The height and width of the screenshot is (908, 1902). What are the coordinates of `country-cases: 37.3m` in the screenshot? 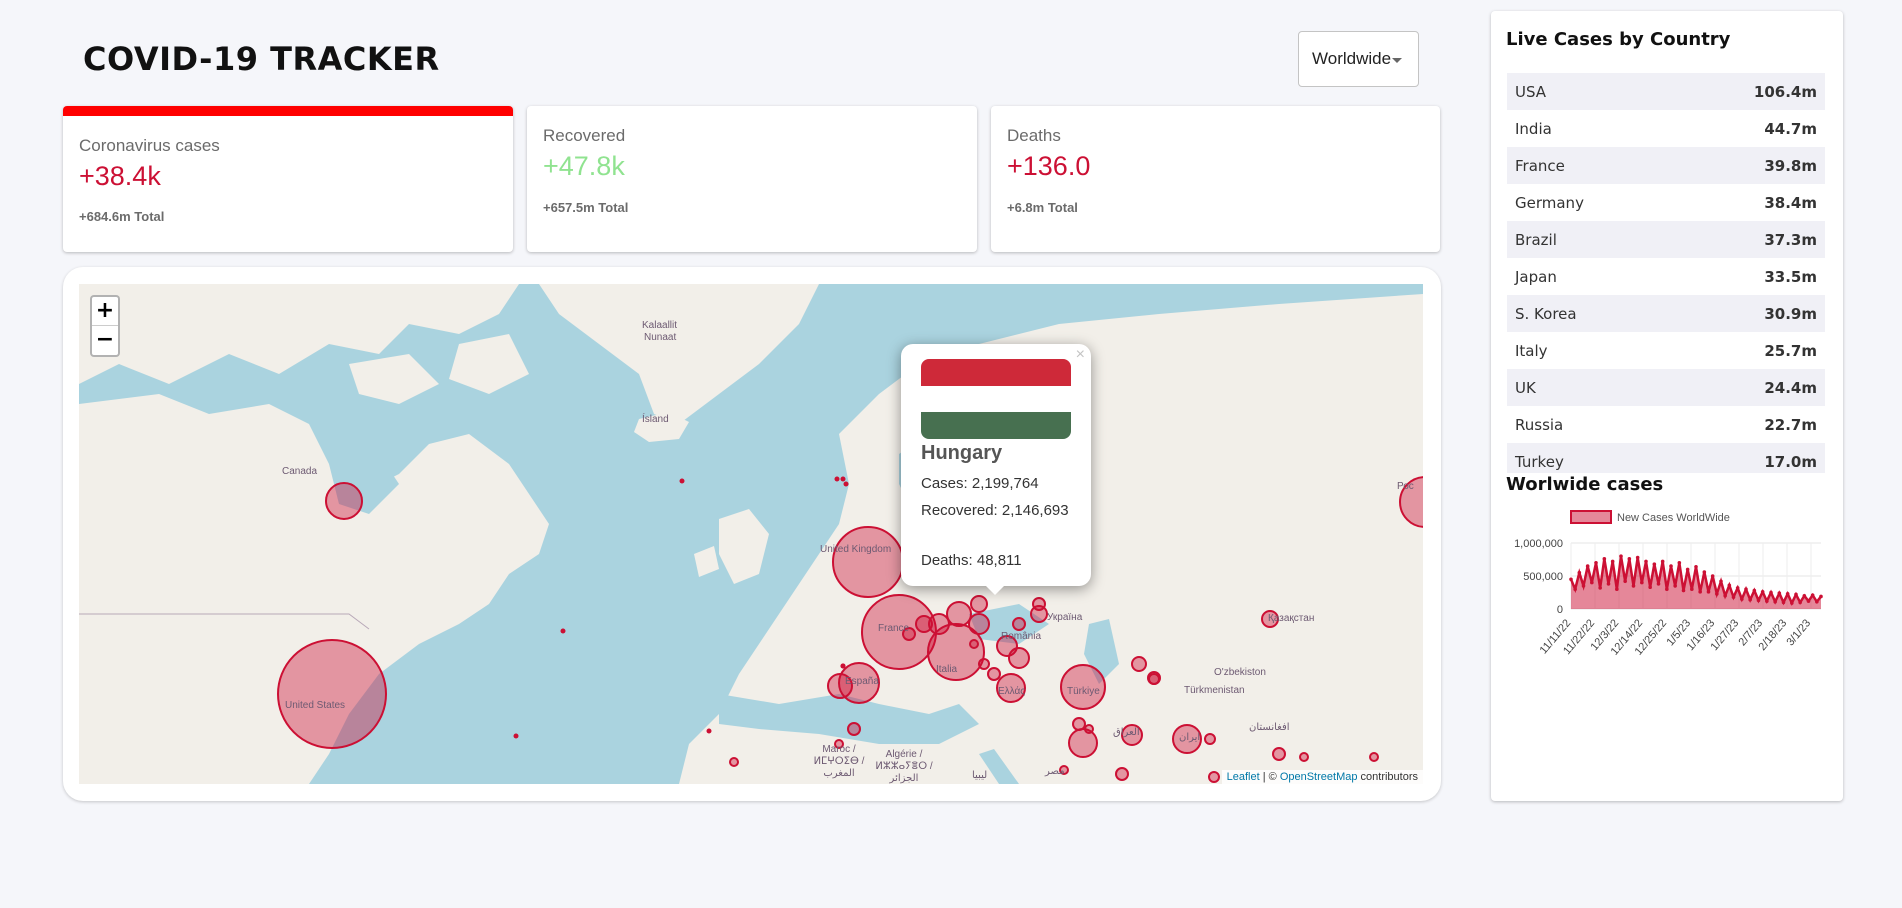 It's located at (1790, 239).